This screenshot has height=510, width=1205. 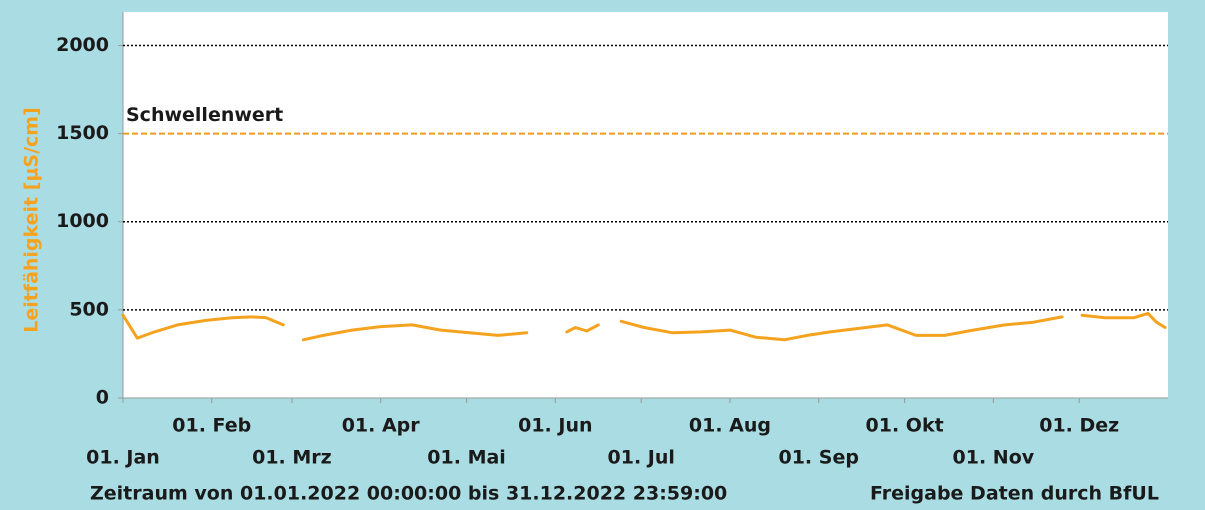 I want to click on x-tick-label: 01. Okt, so click(x=905, y=426).